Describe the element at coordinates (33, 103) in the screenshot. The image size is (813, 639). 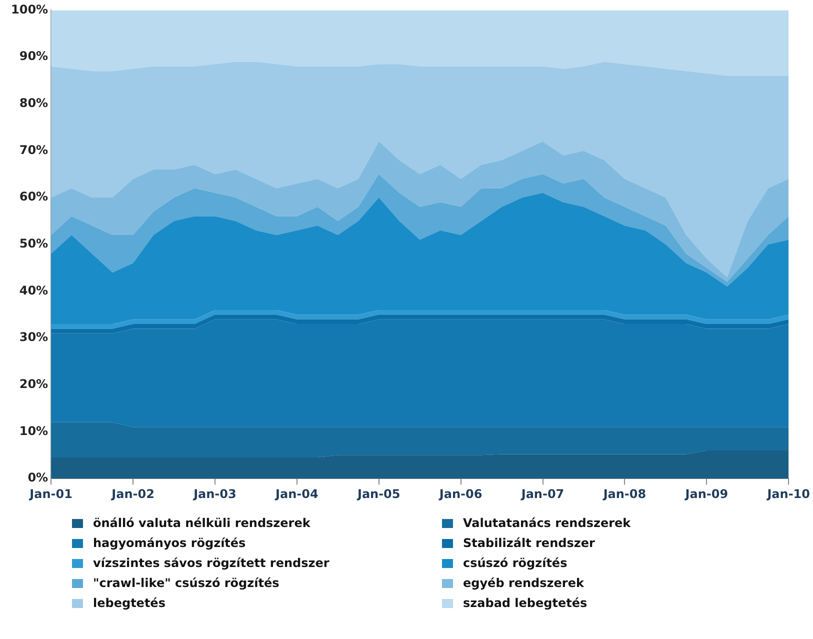
I see `y-tick-label: 80%` at that location.